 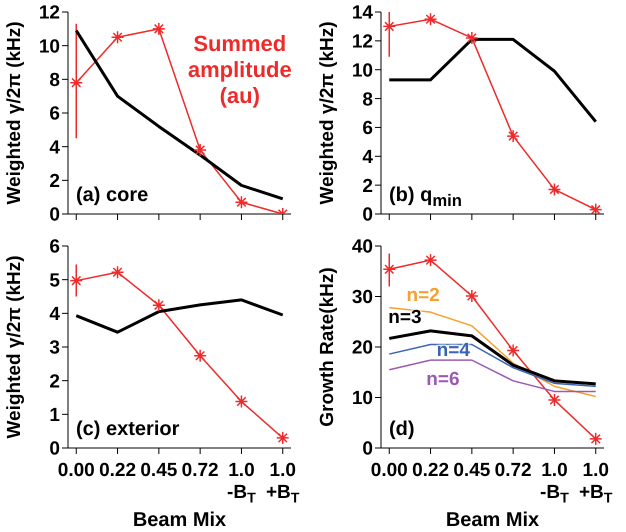 What do you see at coordinates (128, 429) in the screenshot?
I see `text: (c) exterior` at bounding box center [128, 429].